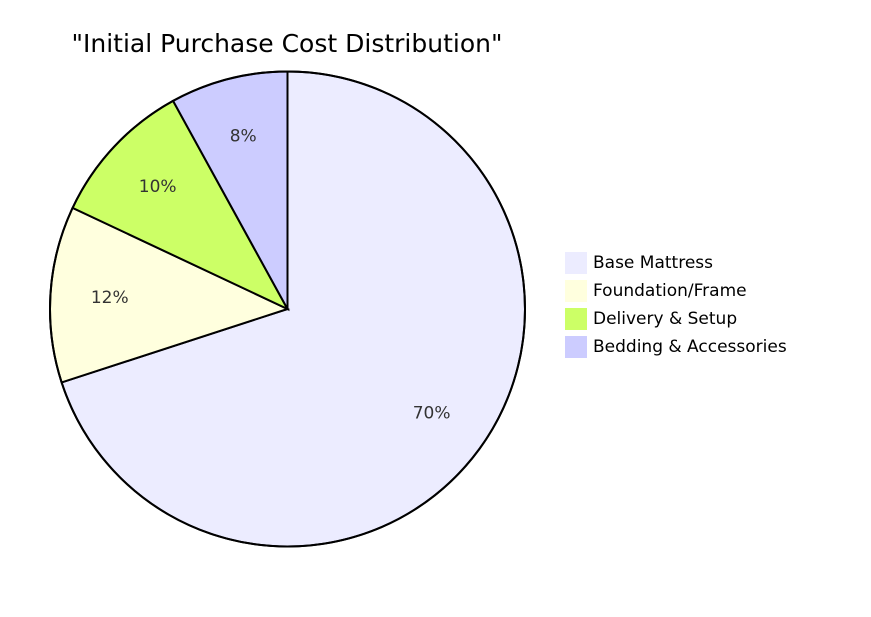 The image size is (871, 617). I want to click on legend-item-base-mattress: Base Mattress, so click(639, 263).